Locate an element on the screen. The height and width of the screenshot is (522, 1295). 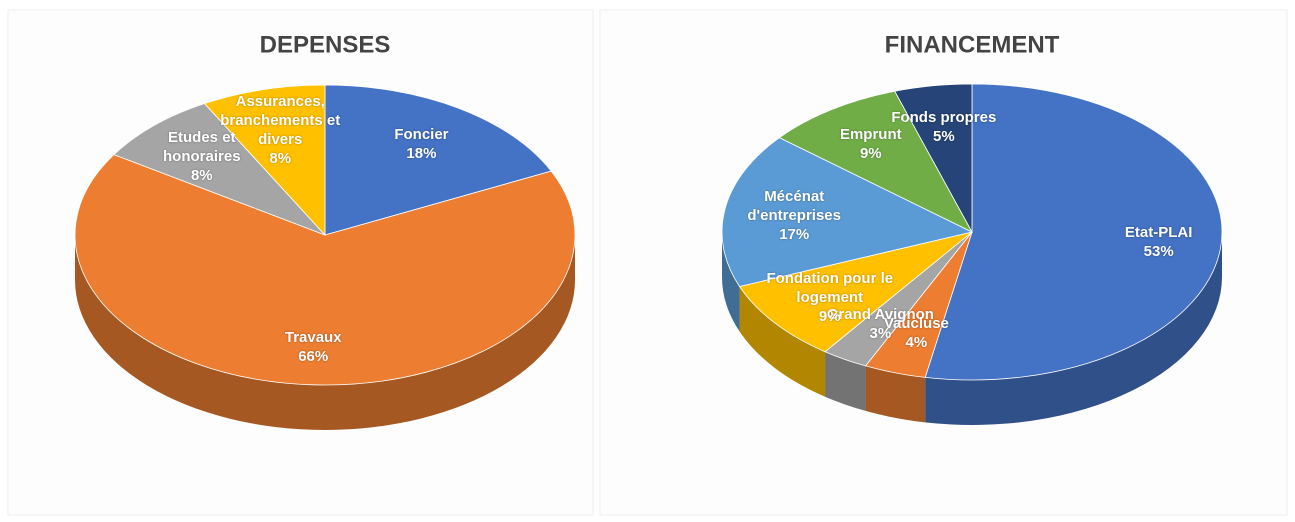
label-category: Fondation pour le logement is located at coordinates (830, 287).